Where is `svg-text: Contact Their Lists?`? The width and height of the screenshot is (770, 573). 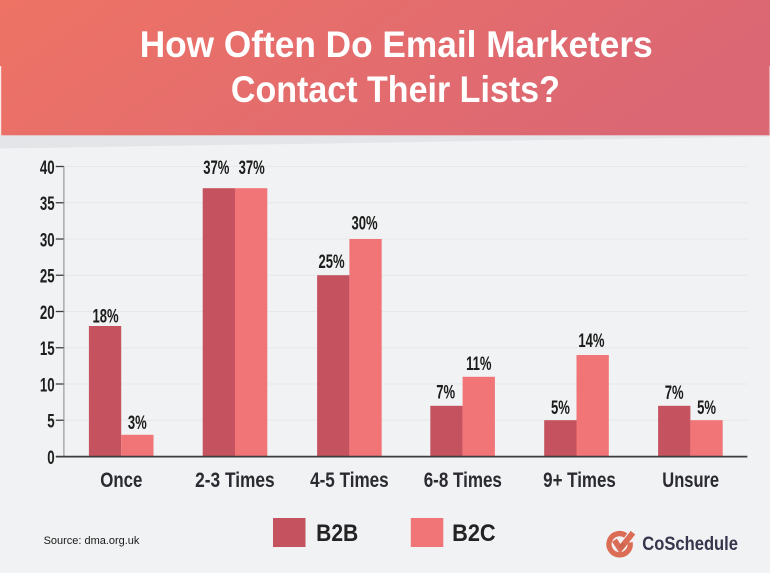
svg-text: Contact Their Lists? is located at coordinates (395, 89).